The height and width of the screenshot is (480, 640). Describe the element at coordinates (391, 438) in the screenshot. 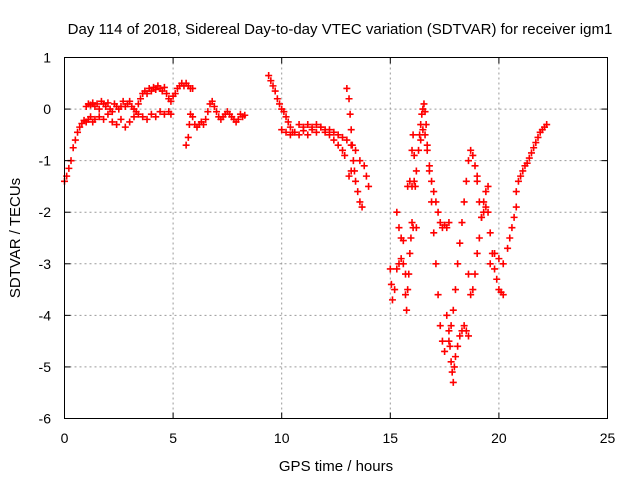

I see `x-tick-label: 15` at that location.